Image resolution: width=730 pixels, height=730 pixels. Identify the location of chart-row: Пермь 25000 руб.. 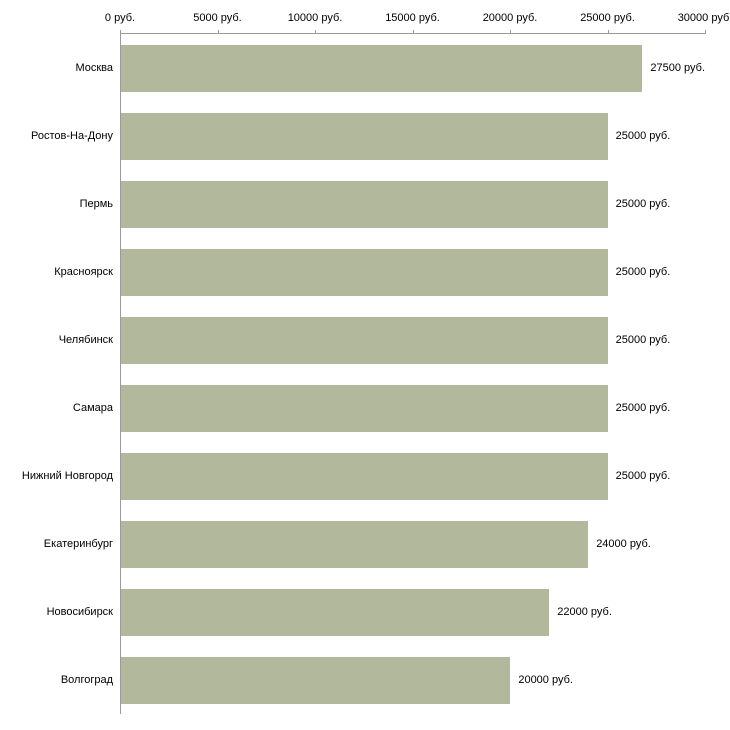
(365, 204).